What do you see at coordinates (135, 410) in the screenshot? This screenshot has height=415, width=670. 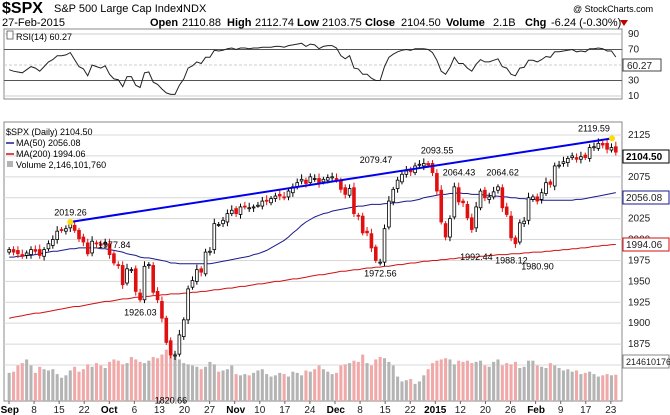 I see `x-tick-label: 6` at bounding box center [135, 410].